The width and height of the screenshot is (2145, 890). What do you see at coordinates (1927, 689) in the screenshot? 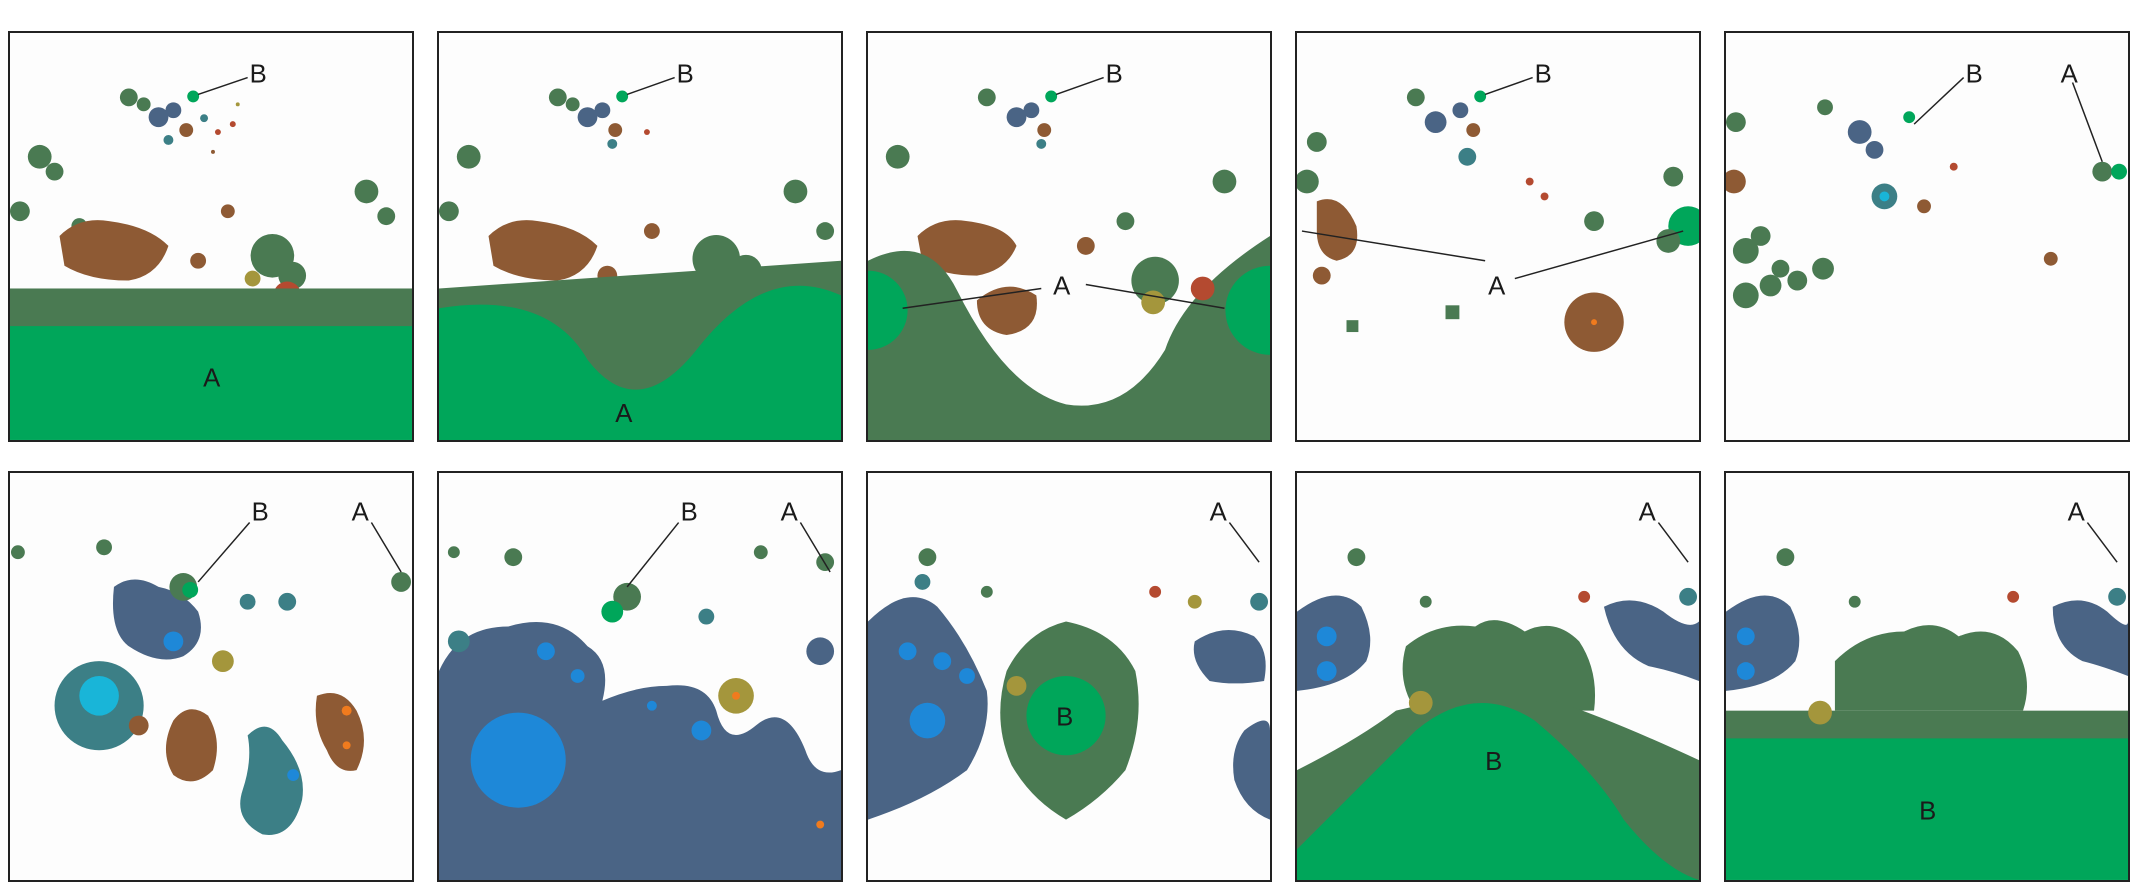
I see `panel-10-drawing: B A` at bounding box center [1927, 689].